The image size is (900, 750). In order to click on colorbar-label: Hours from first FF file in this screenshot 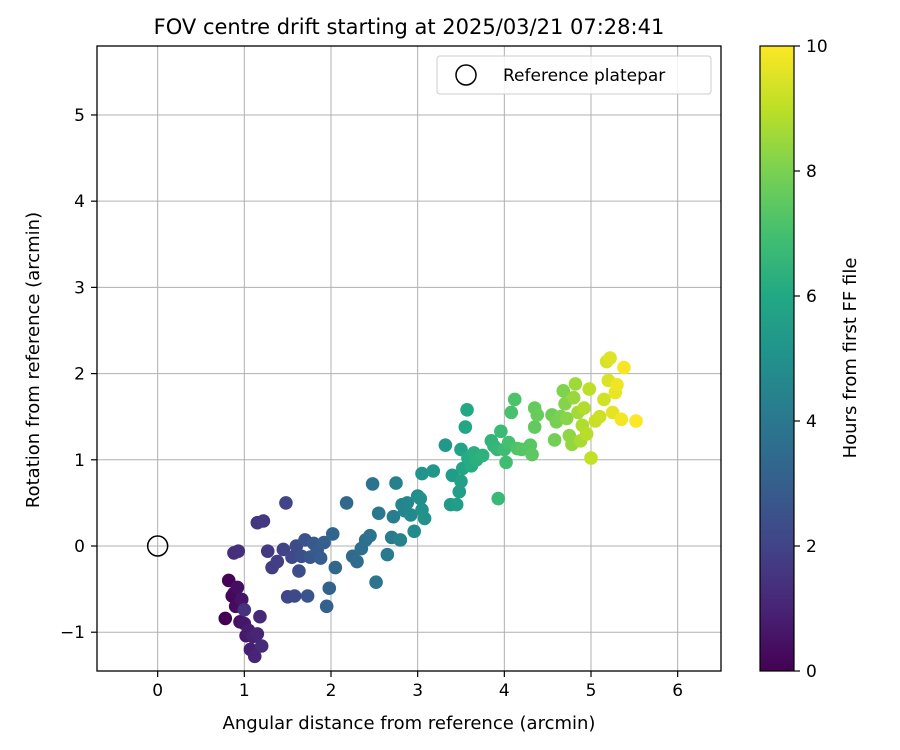, I will do `click(850, 358)`.